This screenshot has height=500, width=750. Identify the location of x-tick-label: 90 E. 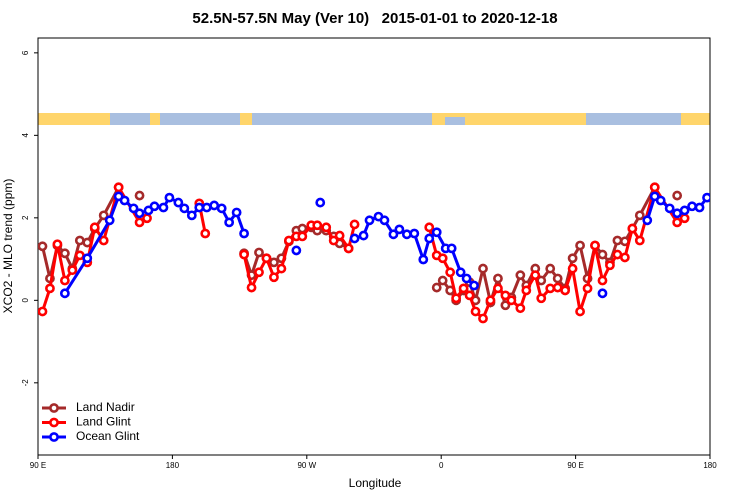
(575, 465).